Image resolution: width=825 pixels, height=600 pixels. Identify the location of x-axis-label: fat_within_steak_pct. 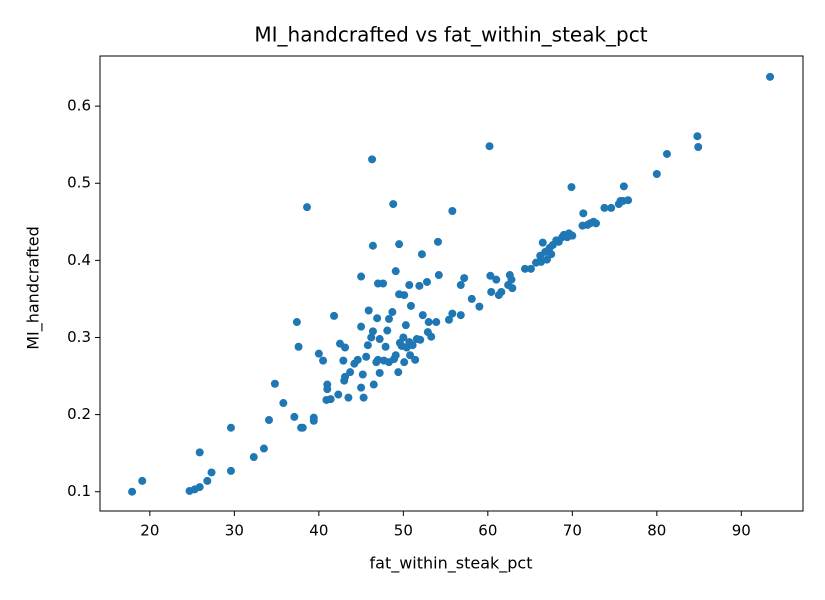
(451, 564).